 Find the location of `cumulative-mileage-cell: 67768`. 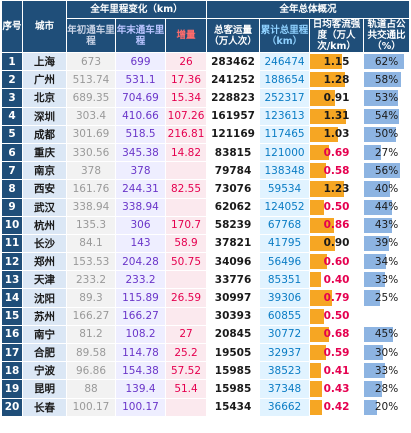

cumulative-mileage-cell: 67768 is located at coordinates (285, 225).